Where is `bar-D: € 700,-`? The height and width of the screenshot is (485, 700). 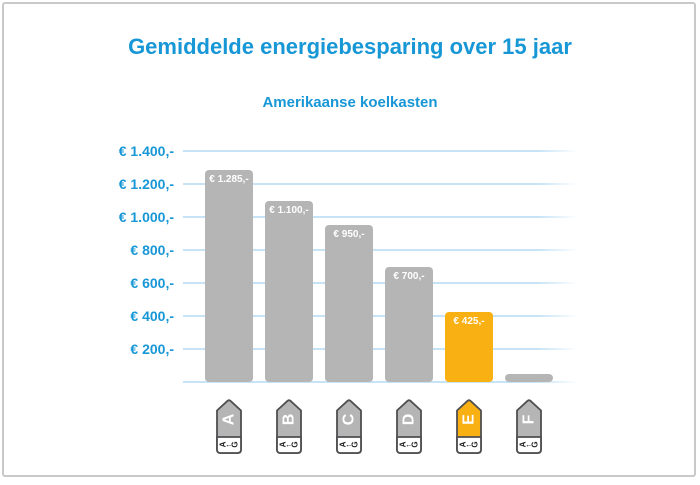 bar-D: € 700,- is located at coordinates (409, 324).